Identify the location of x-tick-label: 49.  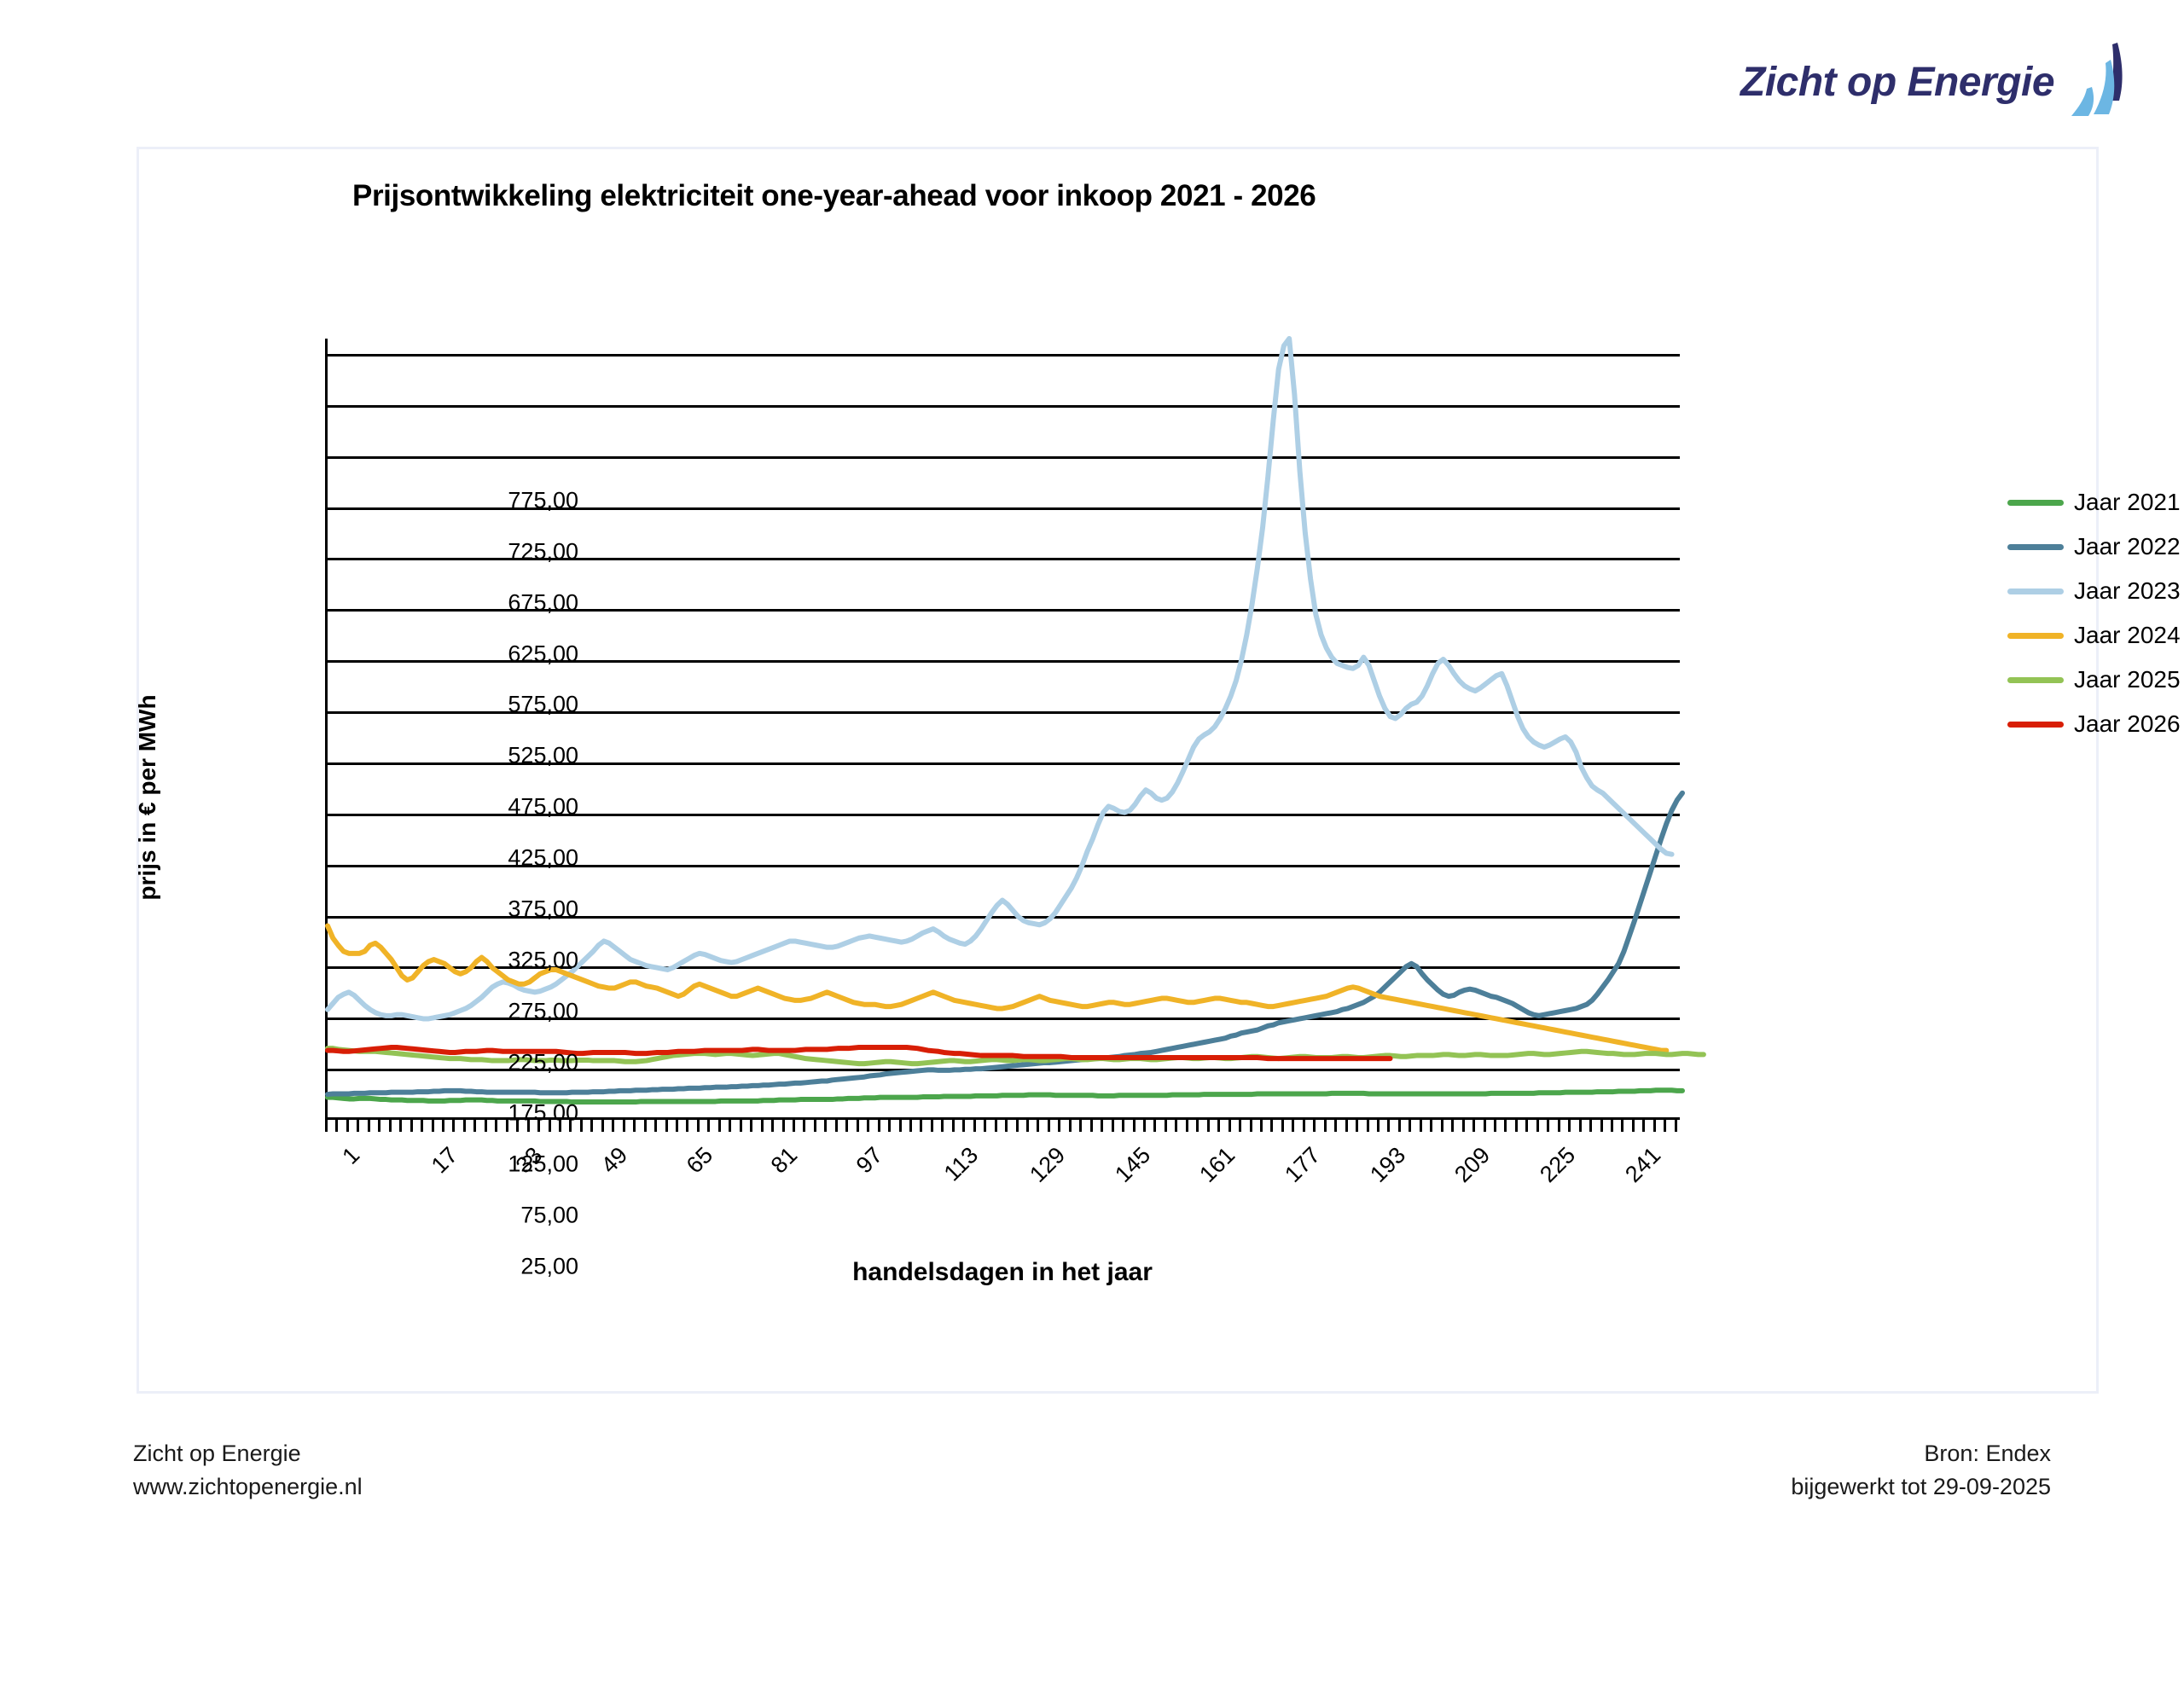
(614, 1161).